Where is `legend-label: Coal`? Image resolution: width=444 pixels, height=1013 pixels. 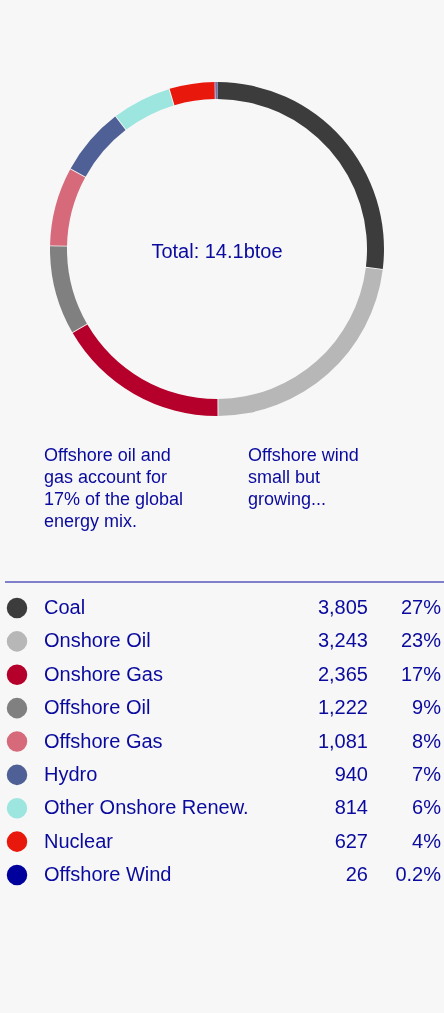
legend-label: Coal is located at coordinates (65, 607).